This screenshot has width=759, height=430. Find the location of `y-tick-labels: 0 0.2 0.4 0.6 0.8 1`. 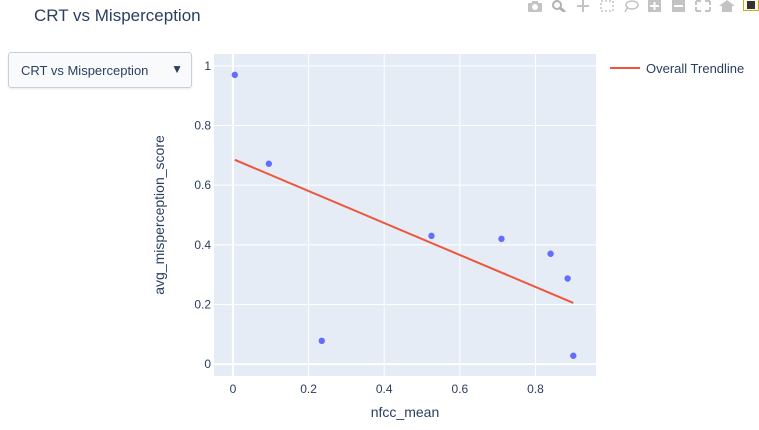

y-tick-labels: 0 0.2 0.4 0.6 0.8 1 is located at coordinates (202, 215).